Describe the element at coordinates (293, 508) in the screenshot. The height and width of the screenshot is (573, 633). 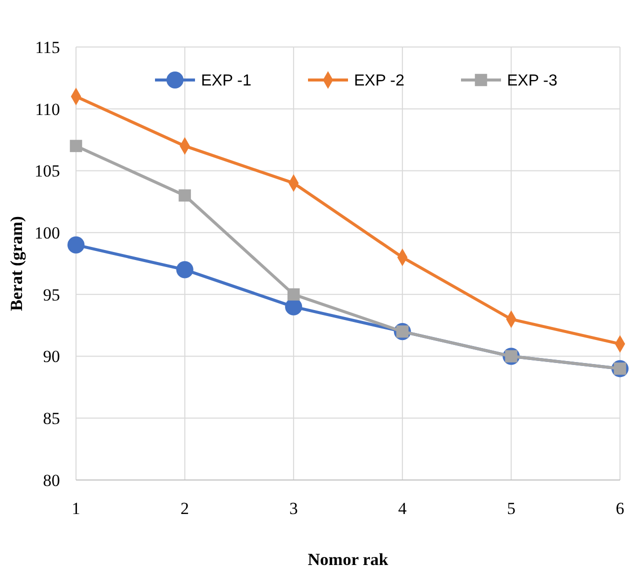
I see `x-tick-label: 3` at that location.